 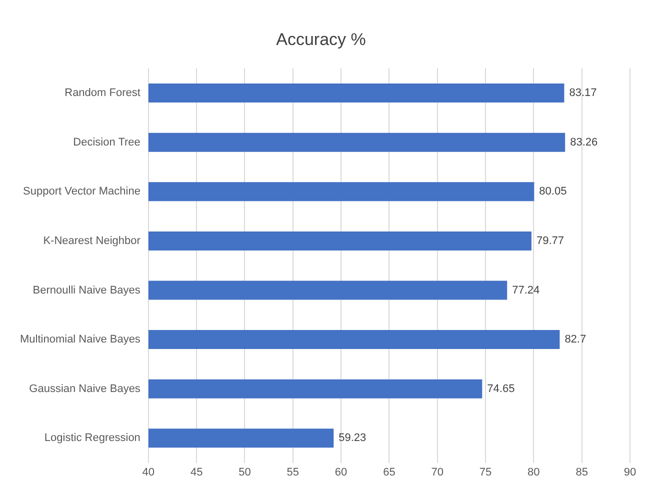 What do you see at coordinates (583, 93) in the screenshot?
I see `data-label: 83.17` at bounding box center [583, 93].